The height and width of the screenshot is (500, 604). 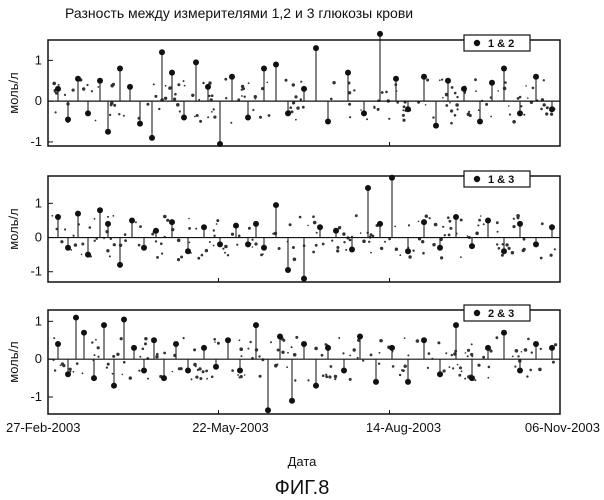 I want to click on y-tick-label: 0, so click(x=38, y=358).